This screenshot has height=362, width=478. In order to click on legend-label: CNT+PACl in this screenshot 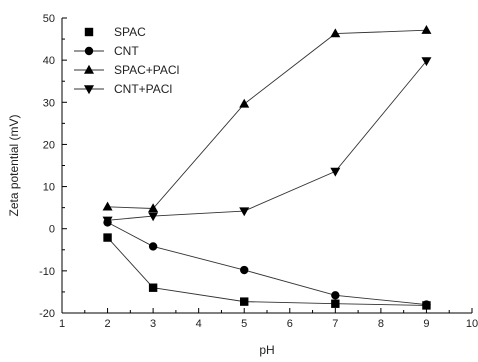, I will do `click(143, 89)`.